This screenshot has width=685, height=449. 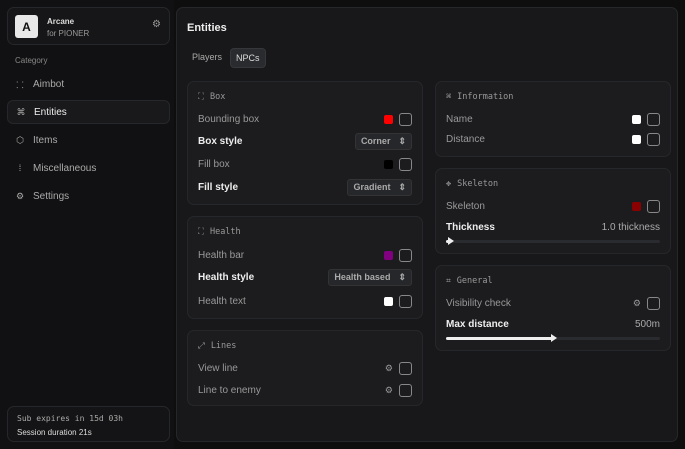 I want to click on category-label: Category, so click(x=31, y=60).